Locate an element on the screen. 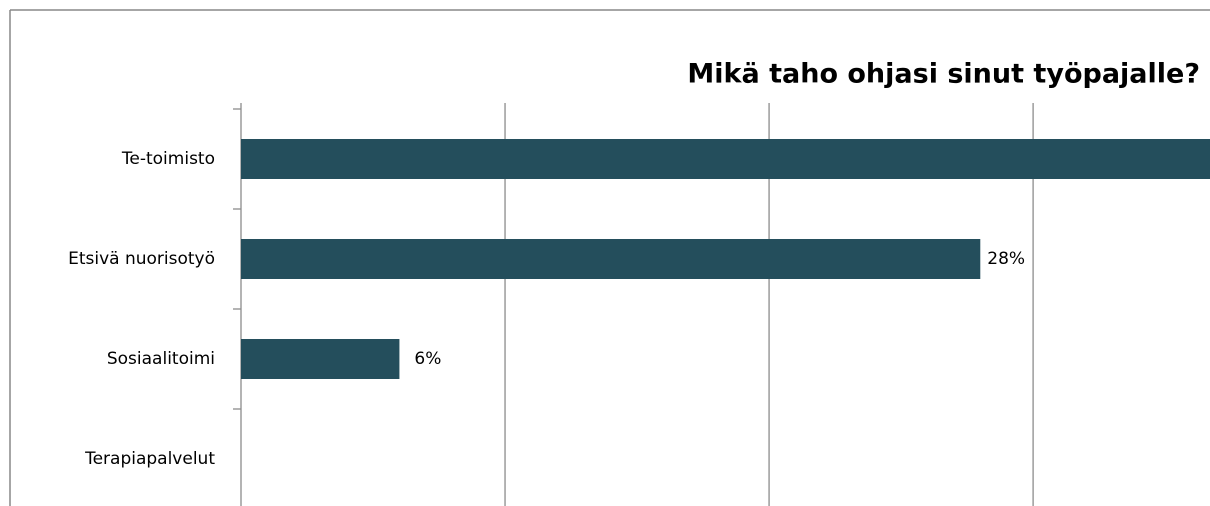 The width and height of the screenshot is (1210, 506). category-label: Terapiapalvelut is located at coordinates (149, 459).